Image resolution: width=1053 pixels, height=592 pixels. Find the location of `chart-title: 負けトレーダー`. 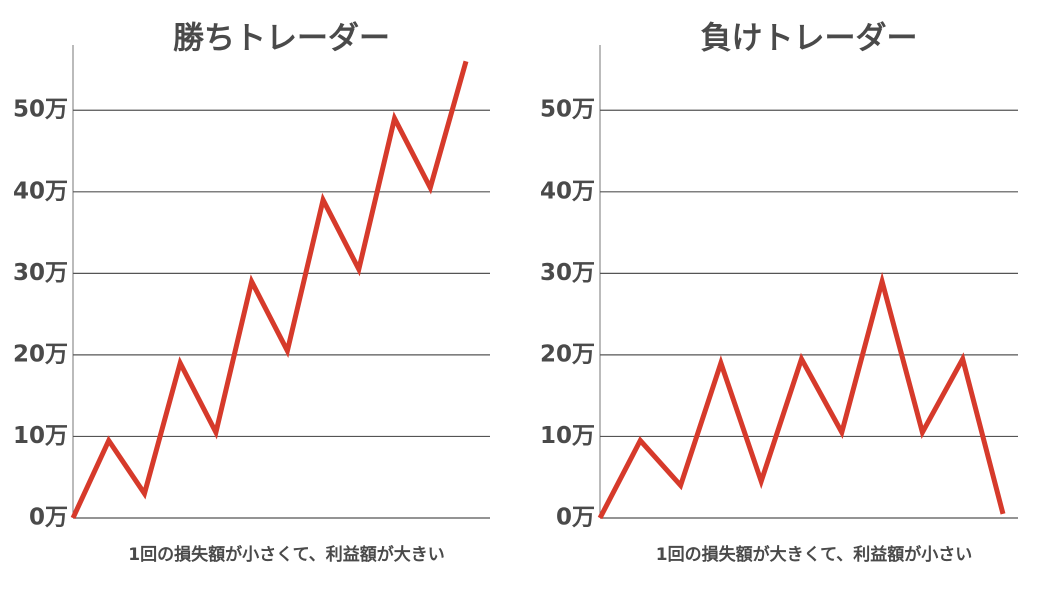

chart-title: 負けトレーダー is located at coordinates (809, 39).